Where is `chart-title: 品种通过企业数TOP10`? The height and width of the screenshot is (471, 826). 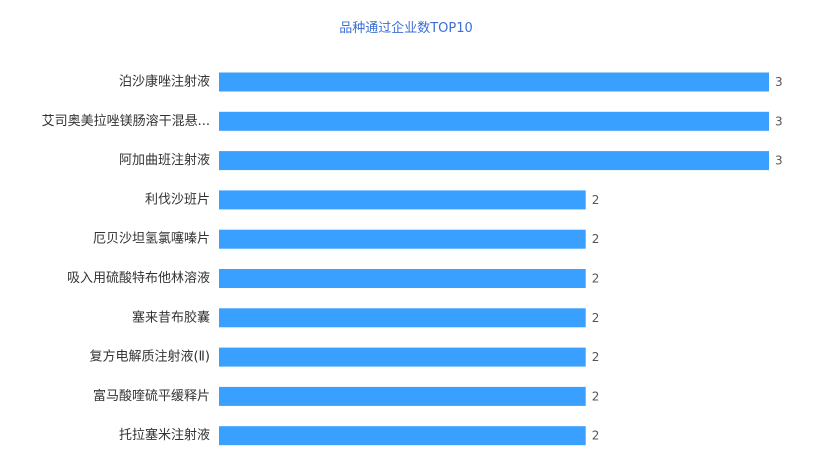 chart-title: 品种通过企业数TOP10 is located at coordinates (406, 28).